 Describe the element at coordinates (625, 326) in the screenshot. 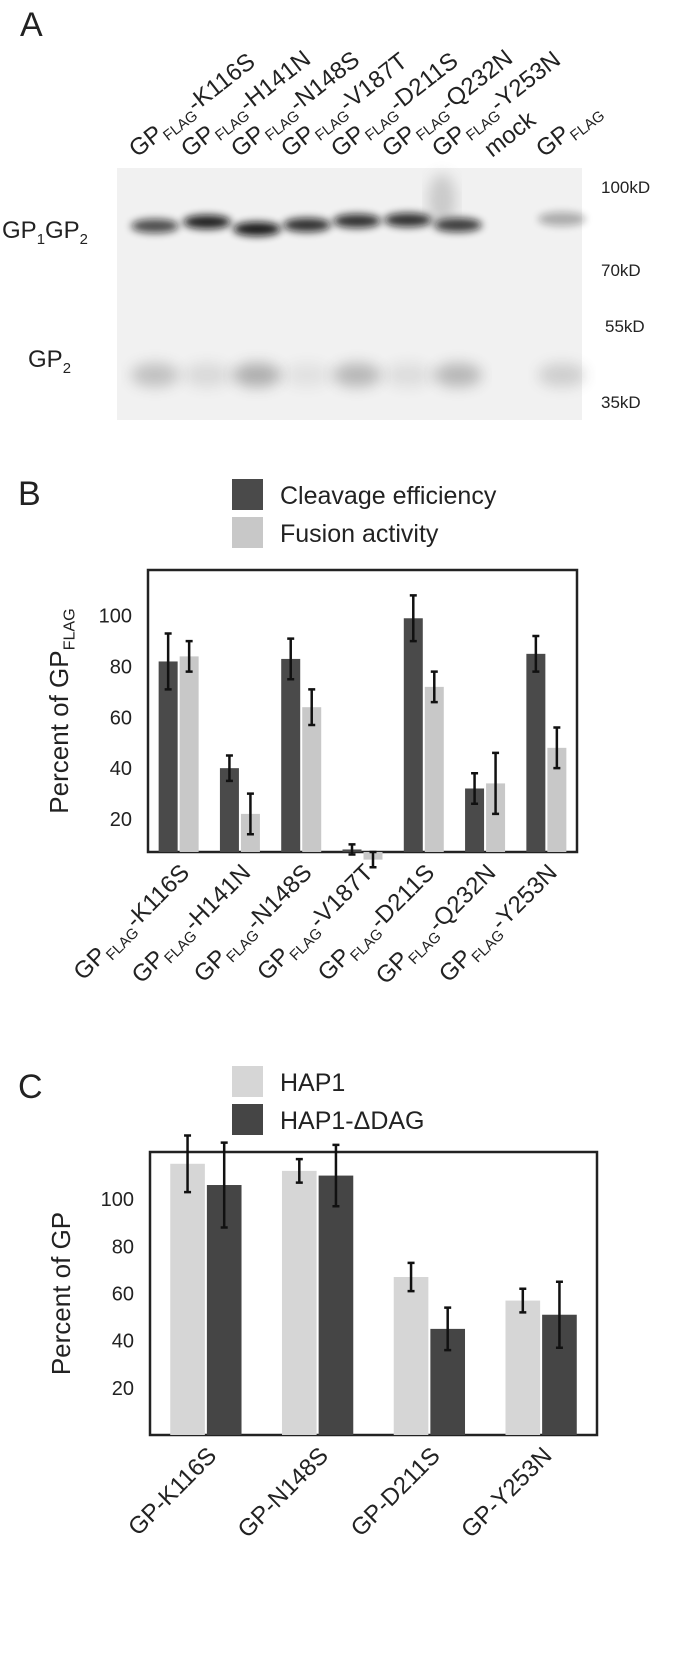

I see `marker-label: 55kD` at that location.